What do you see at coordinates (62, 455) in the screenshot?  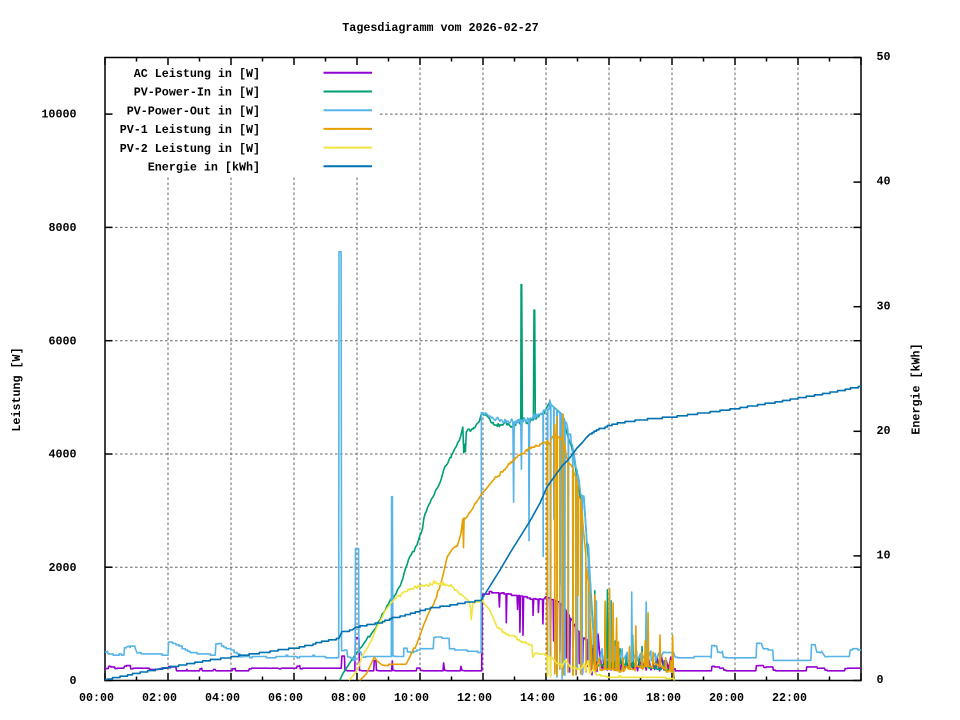 I see `svg-text: 4000` at bounding box center [62, 455].